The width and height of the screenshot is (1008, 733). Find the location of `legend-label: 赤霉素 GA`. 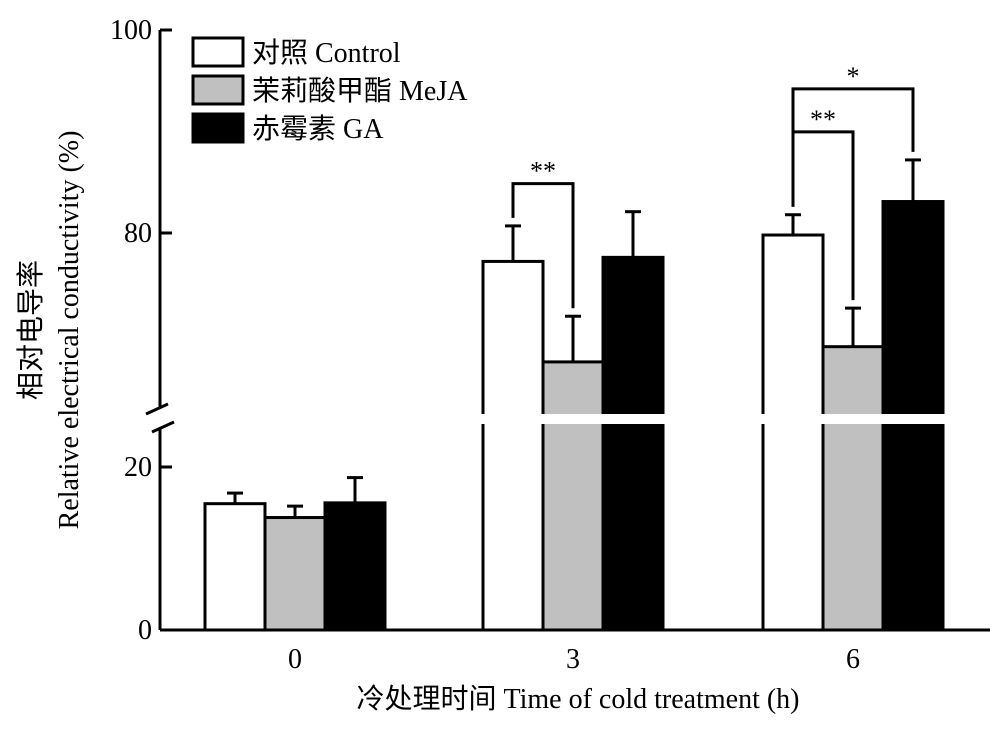

legend-label: 赤霉素 GA is located at coordinates (318, 129).